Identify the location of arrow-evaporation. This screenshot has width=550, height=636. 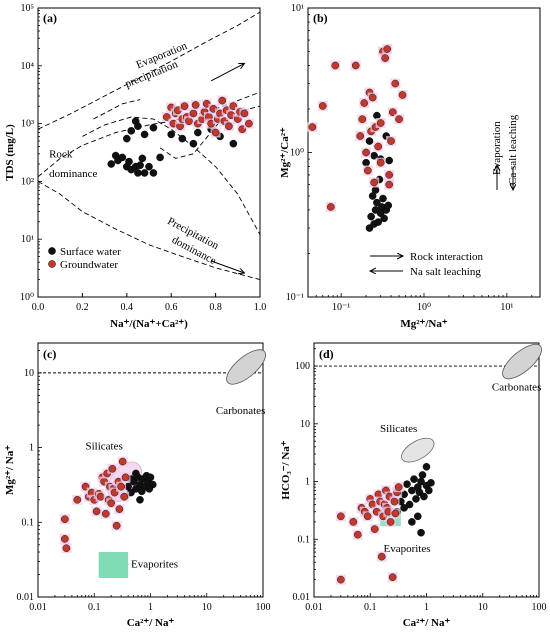
(227, 72).